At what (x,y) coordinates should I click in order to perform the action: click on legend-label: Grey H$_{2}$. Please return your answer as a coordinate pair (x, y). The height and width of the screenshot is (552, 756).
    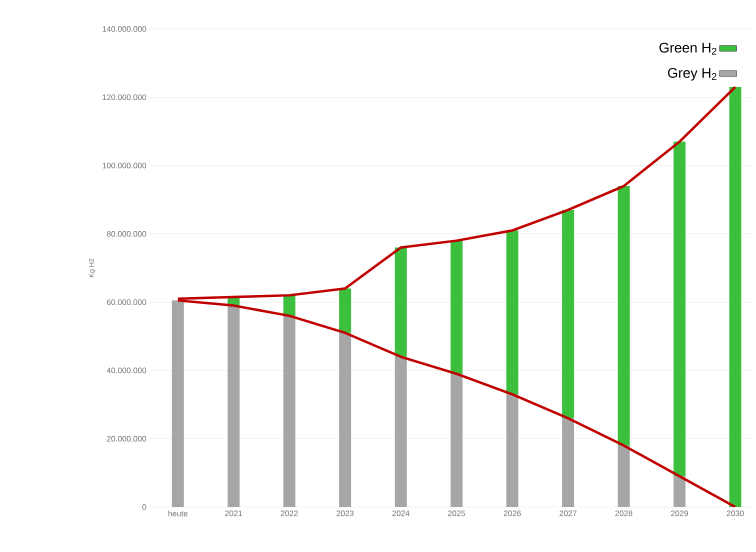
    Looking at the image, I should click on (692, 74).